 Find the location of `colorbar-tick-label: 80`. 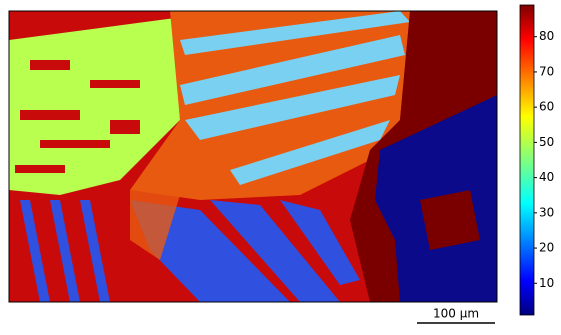

colorbar-tick-label: 80 is located at coordinates (546, 36).